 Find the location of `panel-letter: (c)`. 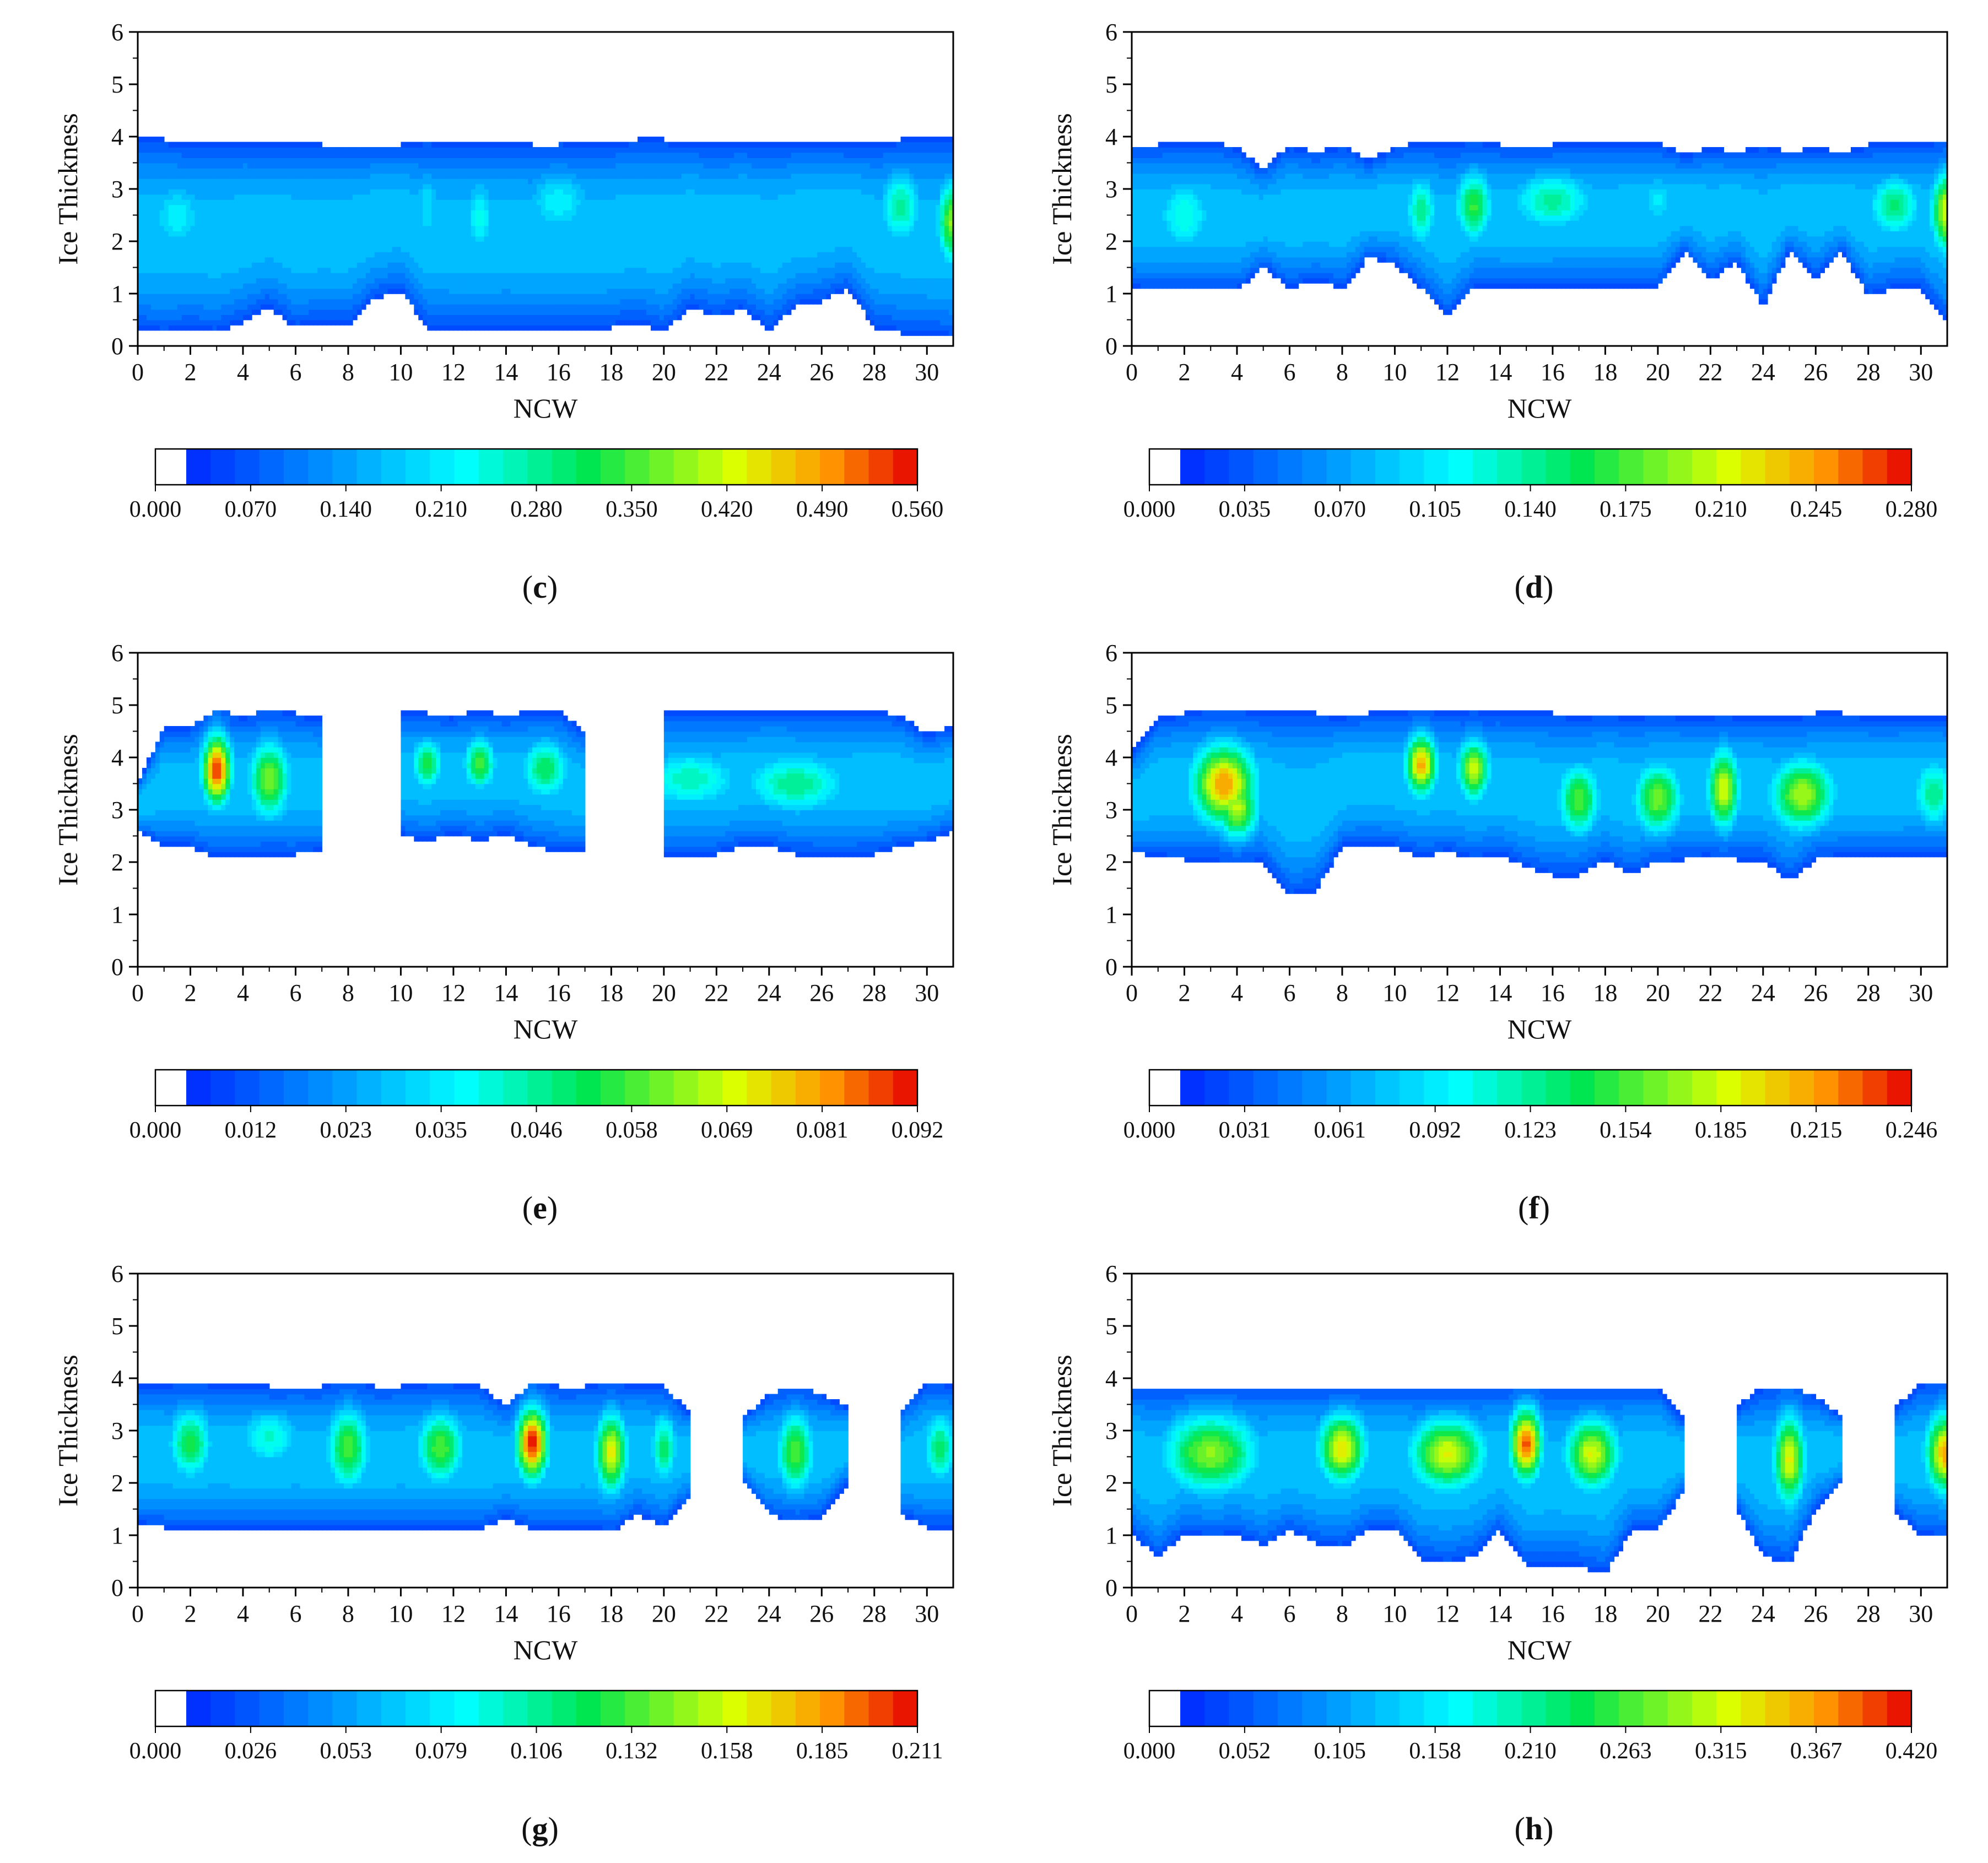

panel-letter: (c) is located at coordinates (540, 587).